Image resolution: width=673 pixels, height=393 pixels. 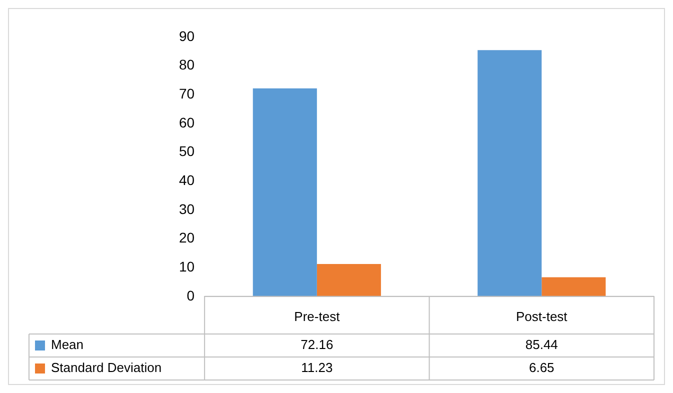 I want to click on y-tick-label: 60, so click(x=186, y=122).